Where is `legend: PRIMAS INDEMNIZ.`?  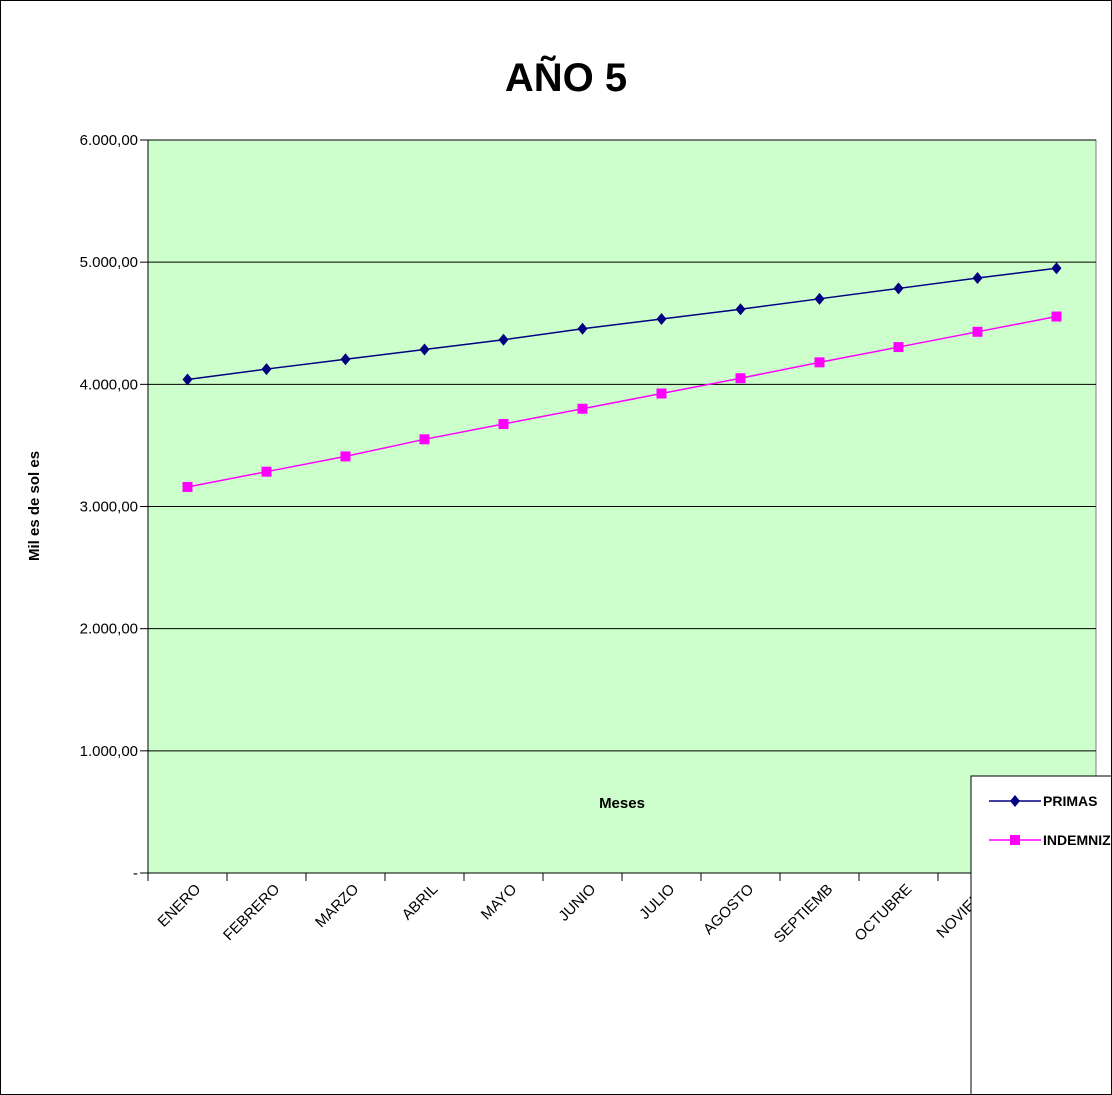 legend: PRIMAS INDEMNIZ. is located at coordinates (1040, 934).